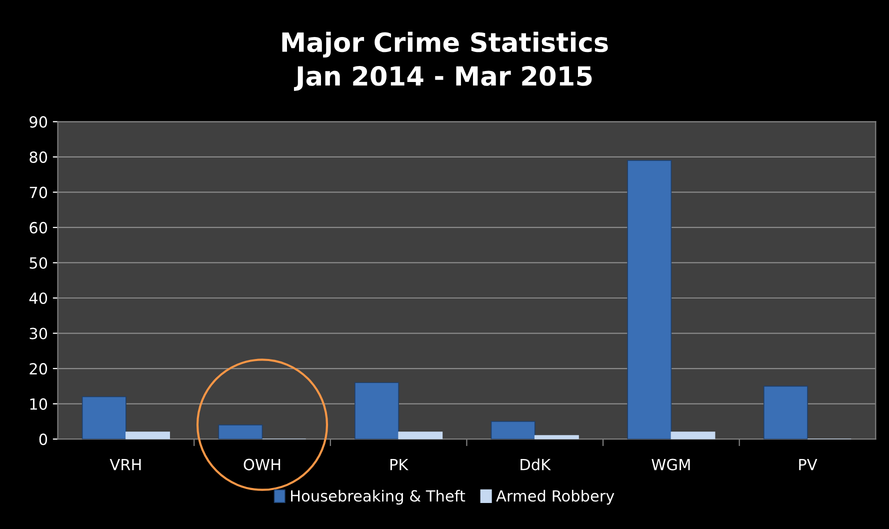 The width and height of the screenshot is (889, 529). What do you see at coordinates (39, 263) in the screenshot?
I see `y-tick-label: 50` at bounding box center [39, 263].